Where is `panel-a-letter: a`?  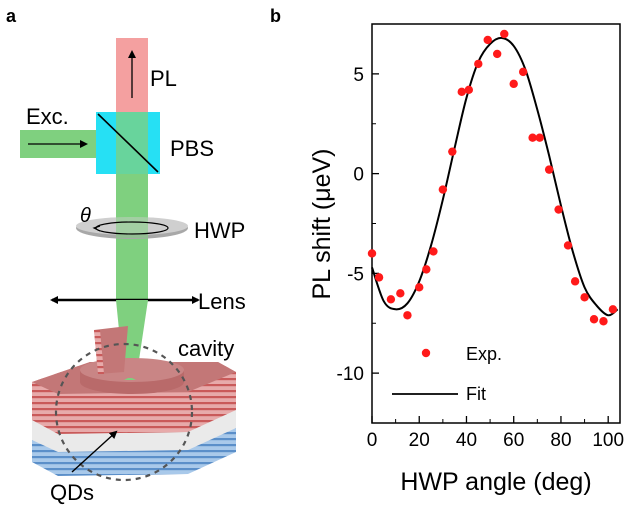 panel-a-letter: a is located at coordinates (11, 16).